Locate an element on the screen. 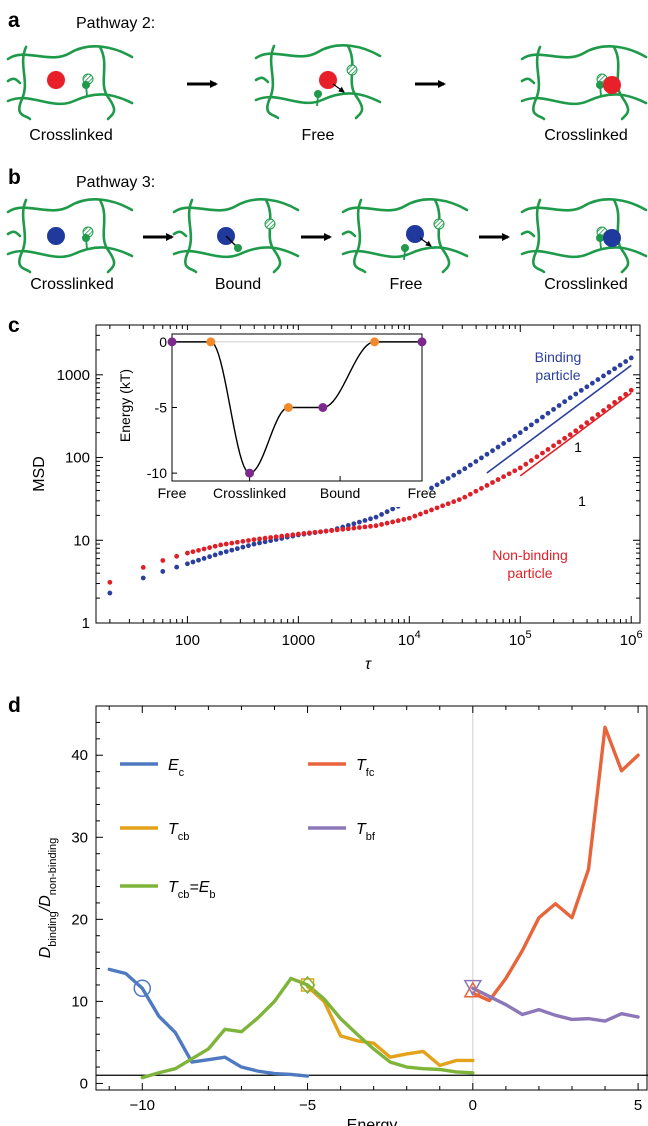 The image size is (648, 1126). y-tick-label: 100 is located at coordinates (77, 458).